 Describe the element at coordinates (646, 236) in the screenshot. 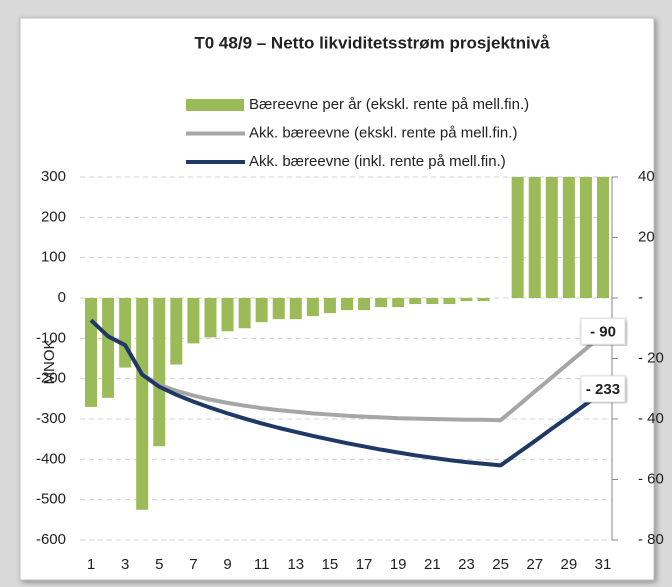

I see `y2-tick-label: 20` at that location.